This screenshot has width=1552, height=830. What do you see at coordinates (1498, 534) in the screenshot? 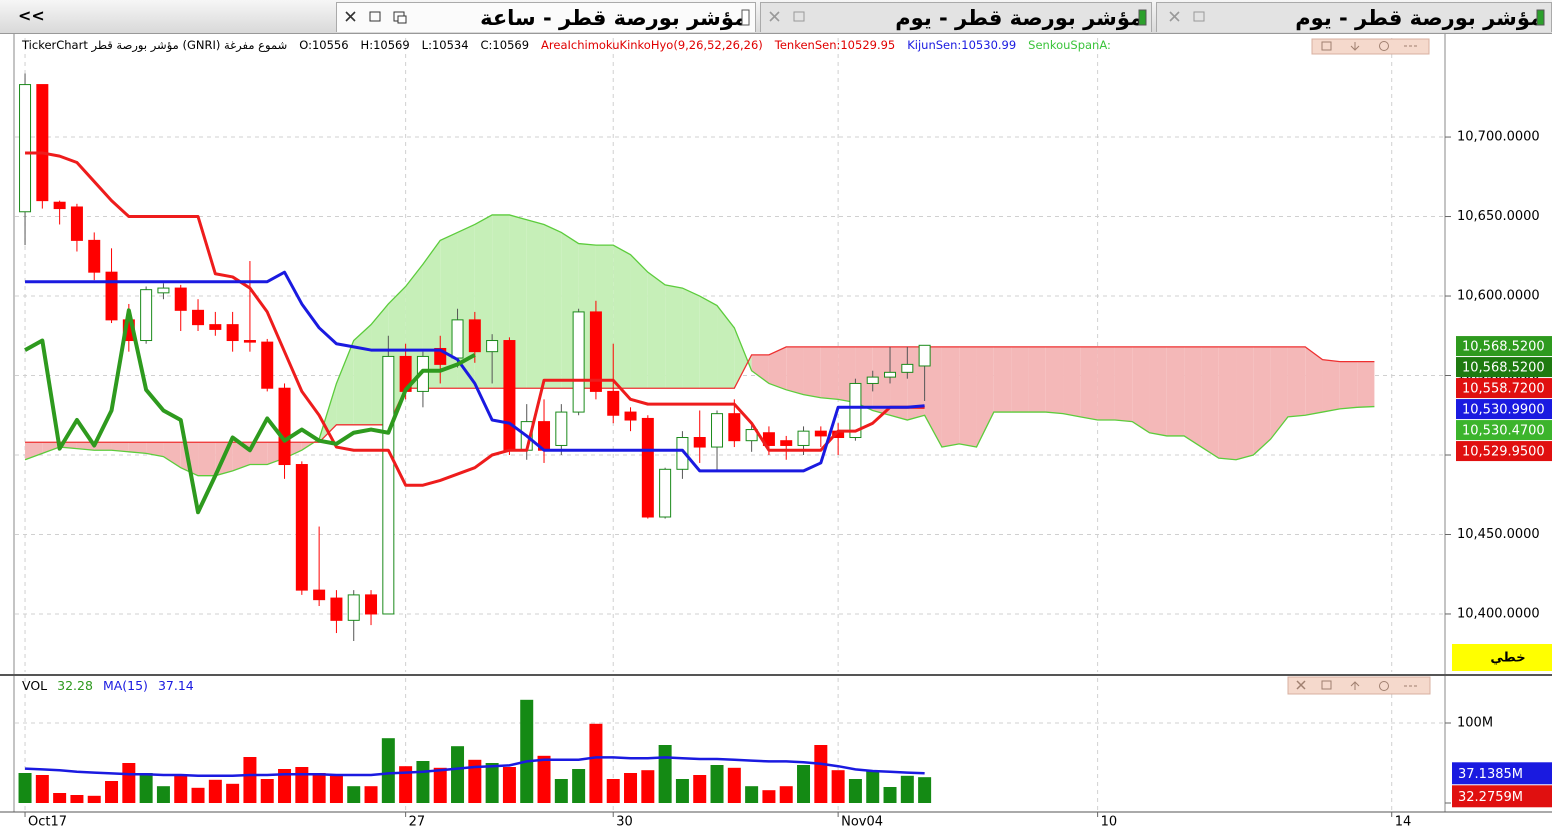
I see `y-tick-label: 10,450.0000` at bounding box center [1498, 534].